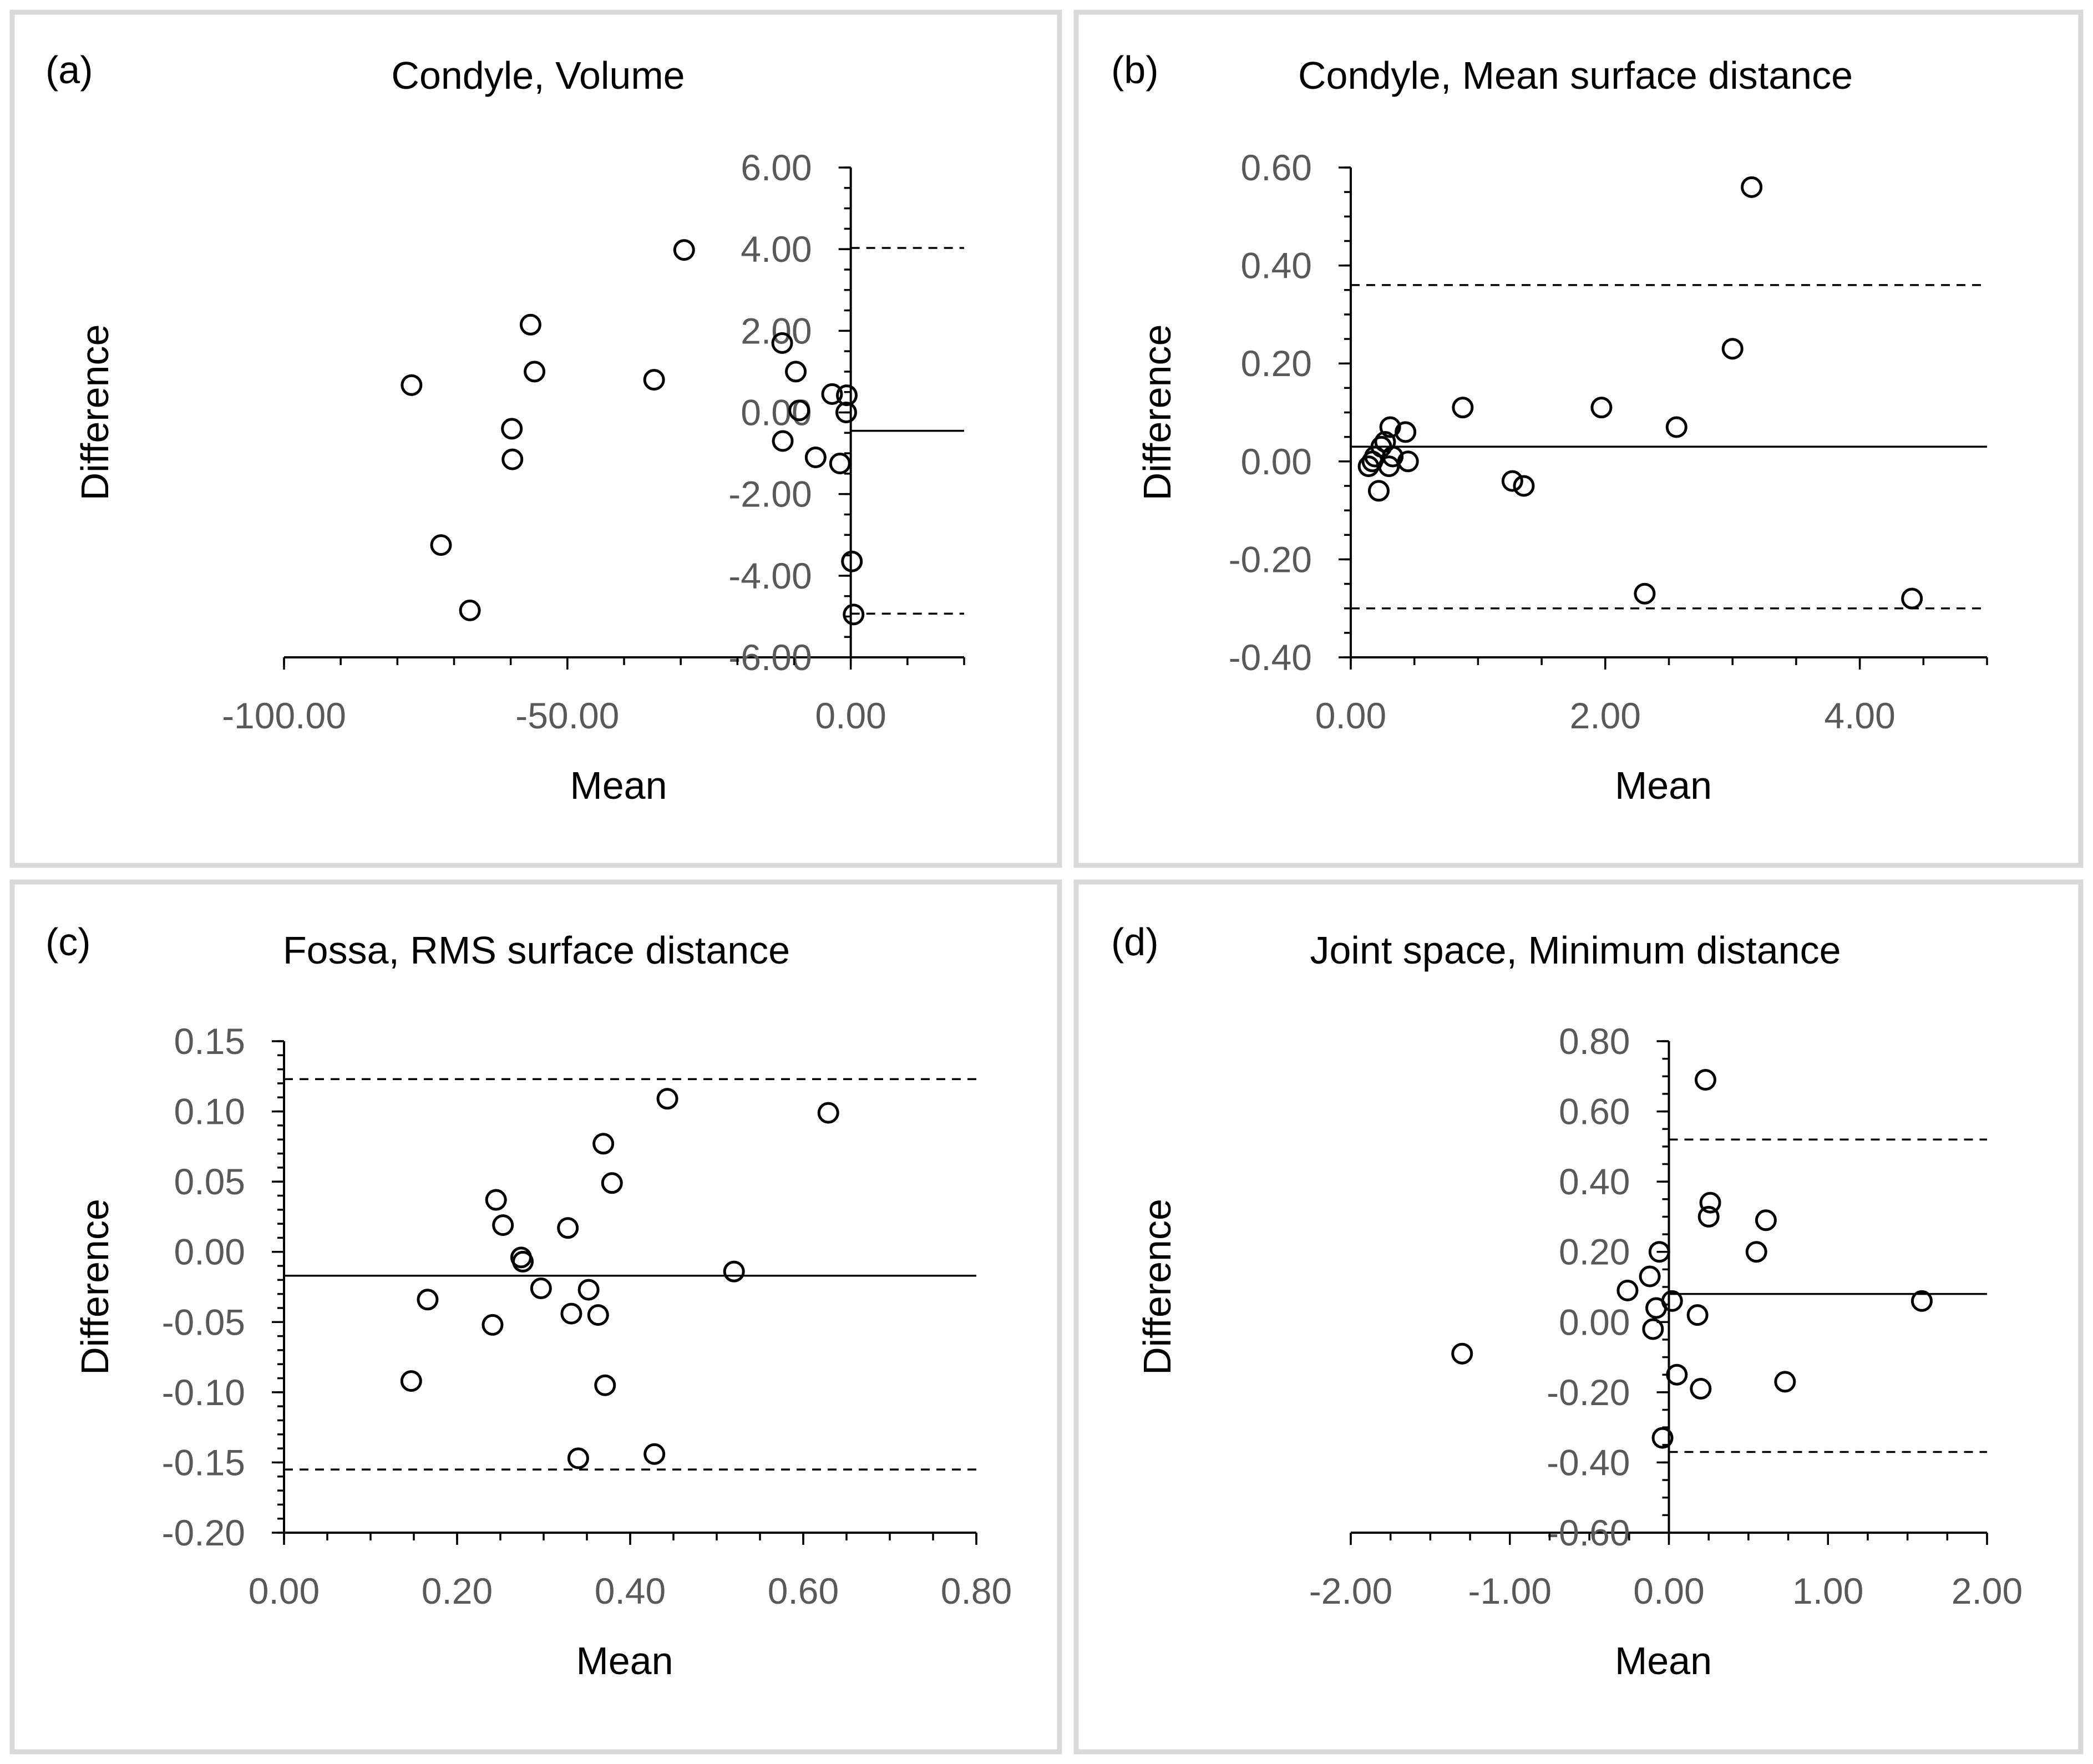 The height and width of the screenshot is (1764, 2093). I want to click on x-tick-label: -1.00, so click(1510, 1590).